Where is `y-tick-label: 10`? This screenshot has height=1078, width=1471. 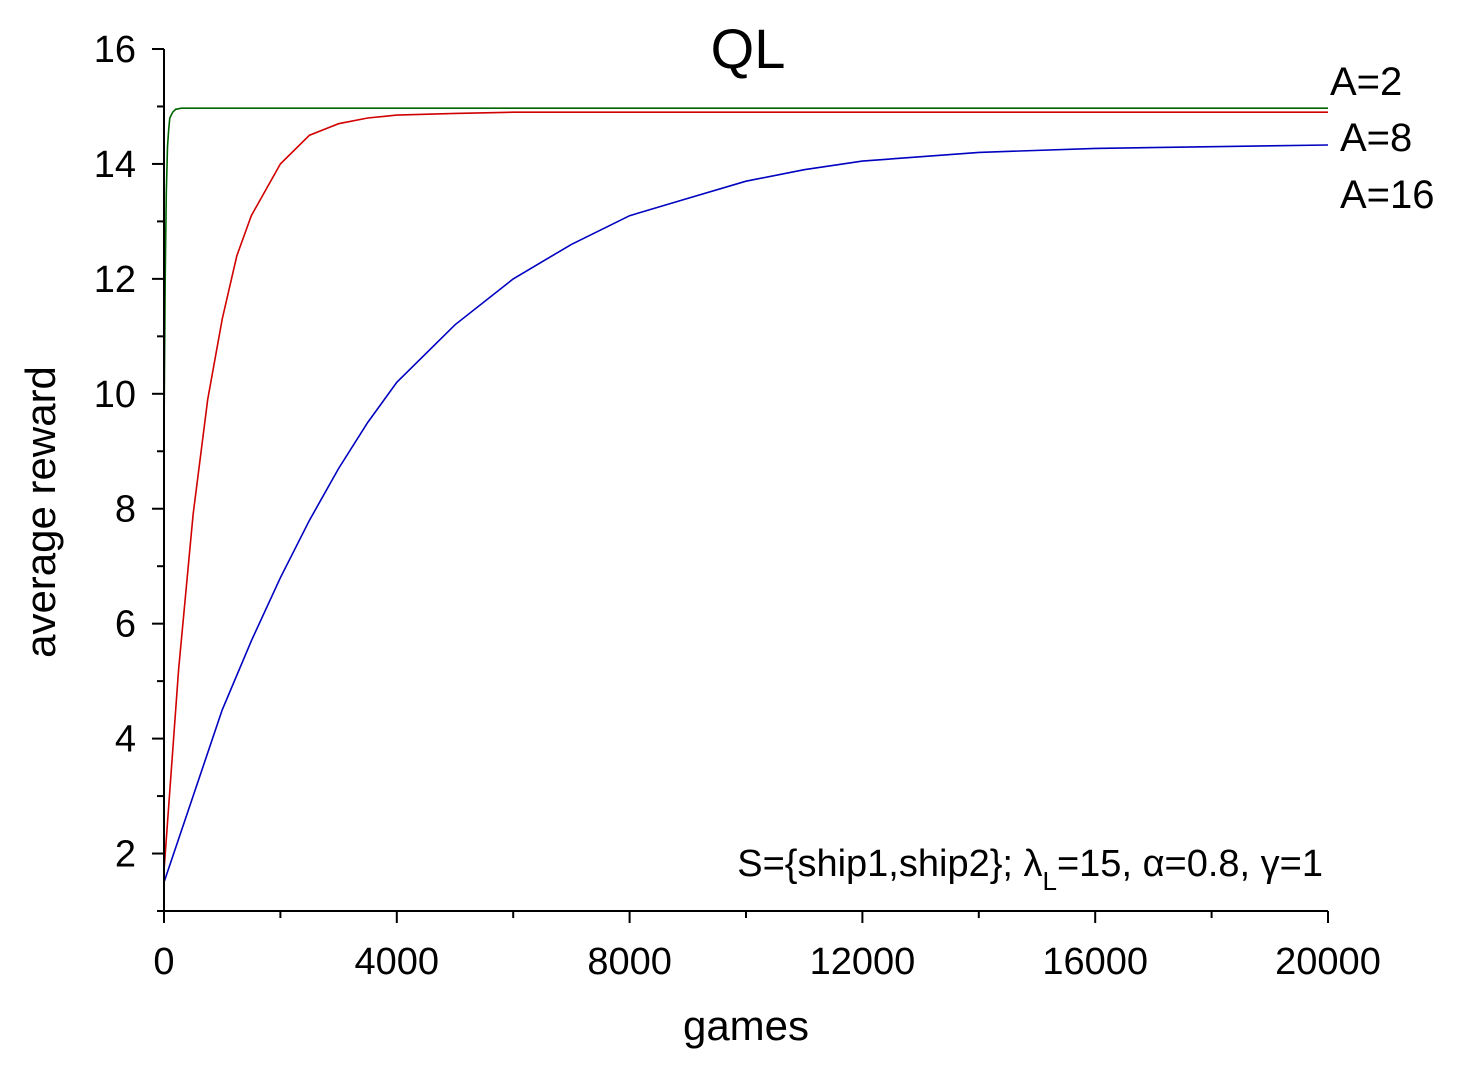 y-tick-label: 10 is located at coordinates (115, 395).